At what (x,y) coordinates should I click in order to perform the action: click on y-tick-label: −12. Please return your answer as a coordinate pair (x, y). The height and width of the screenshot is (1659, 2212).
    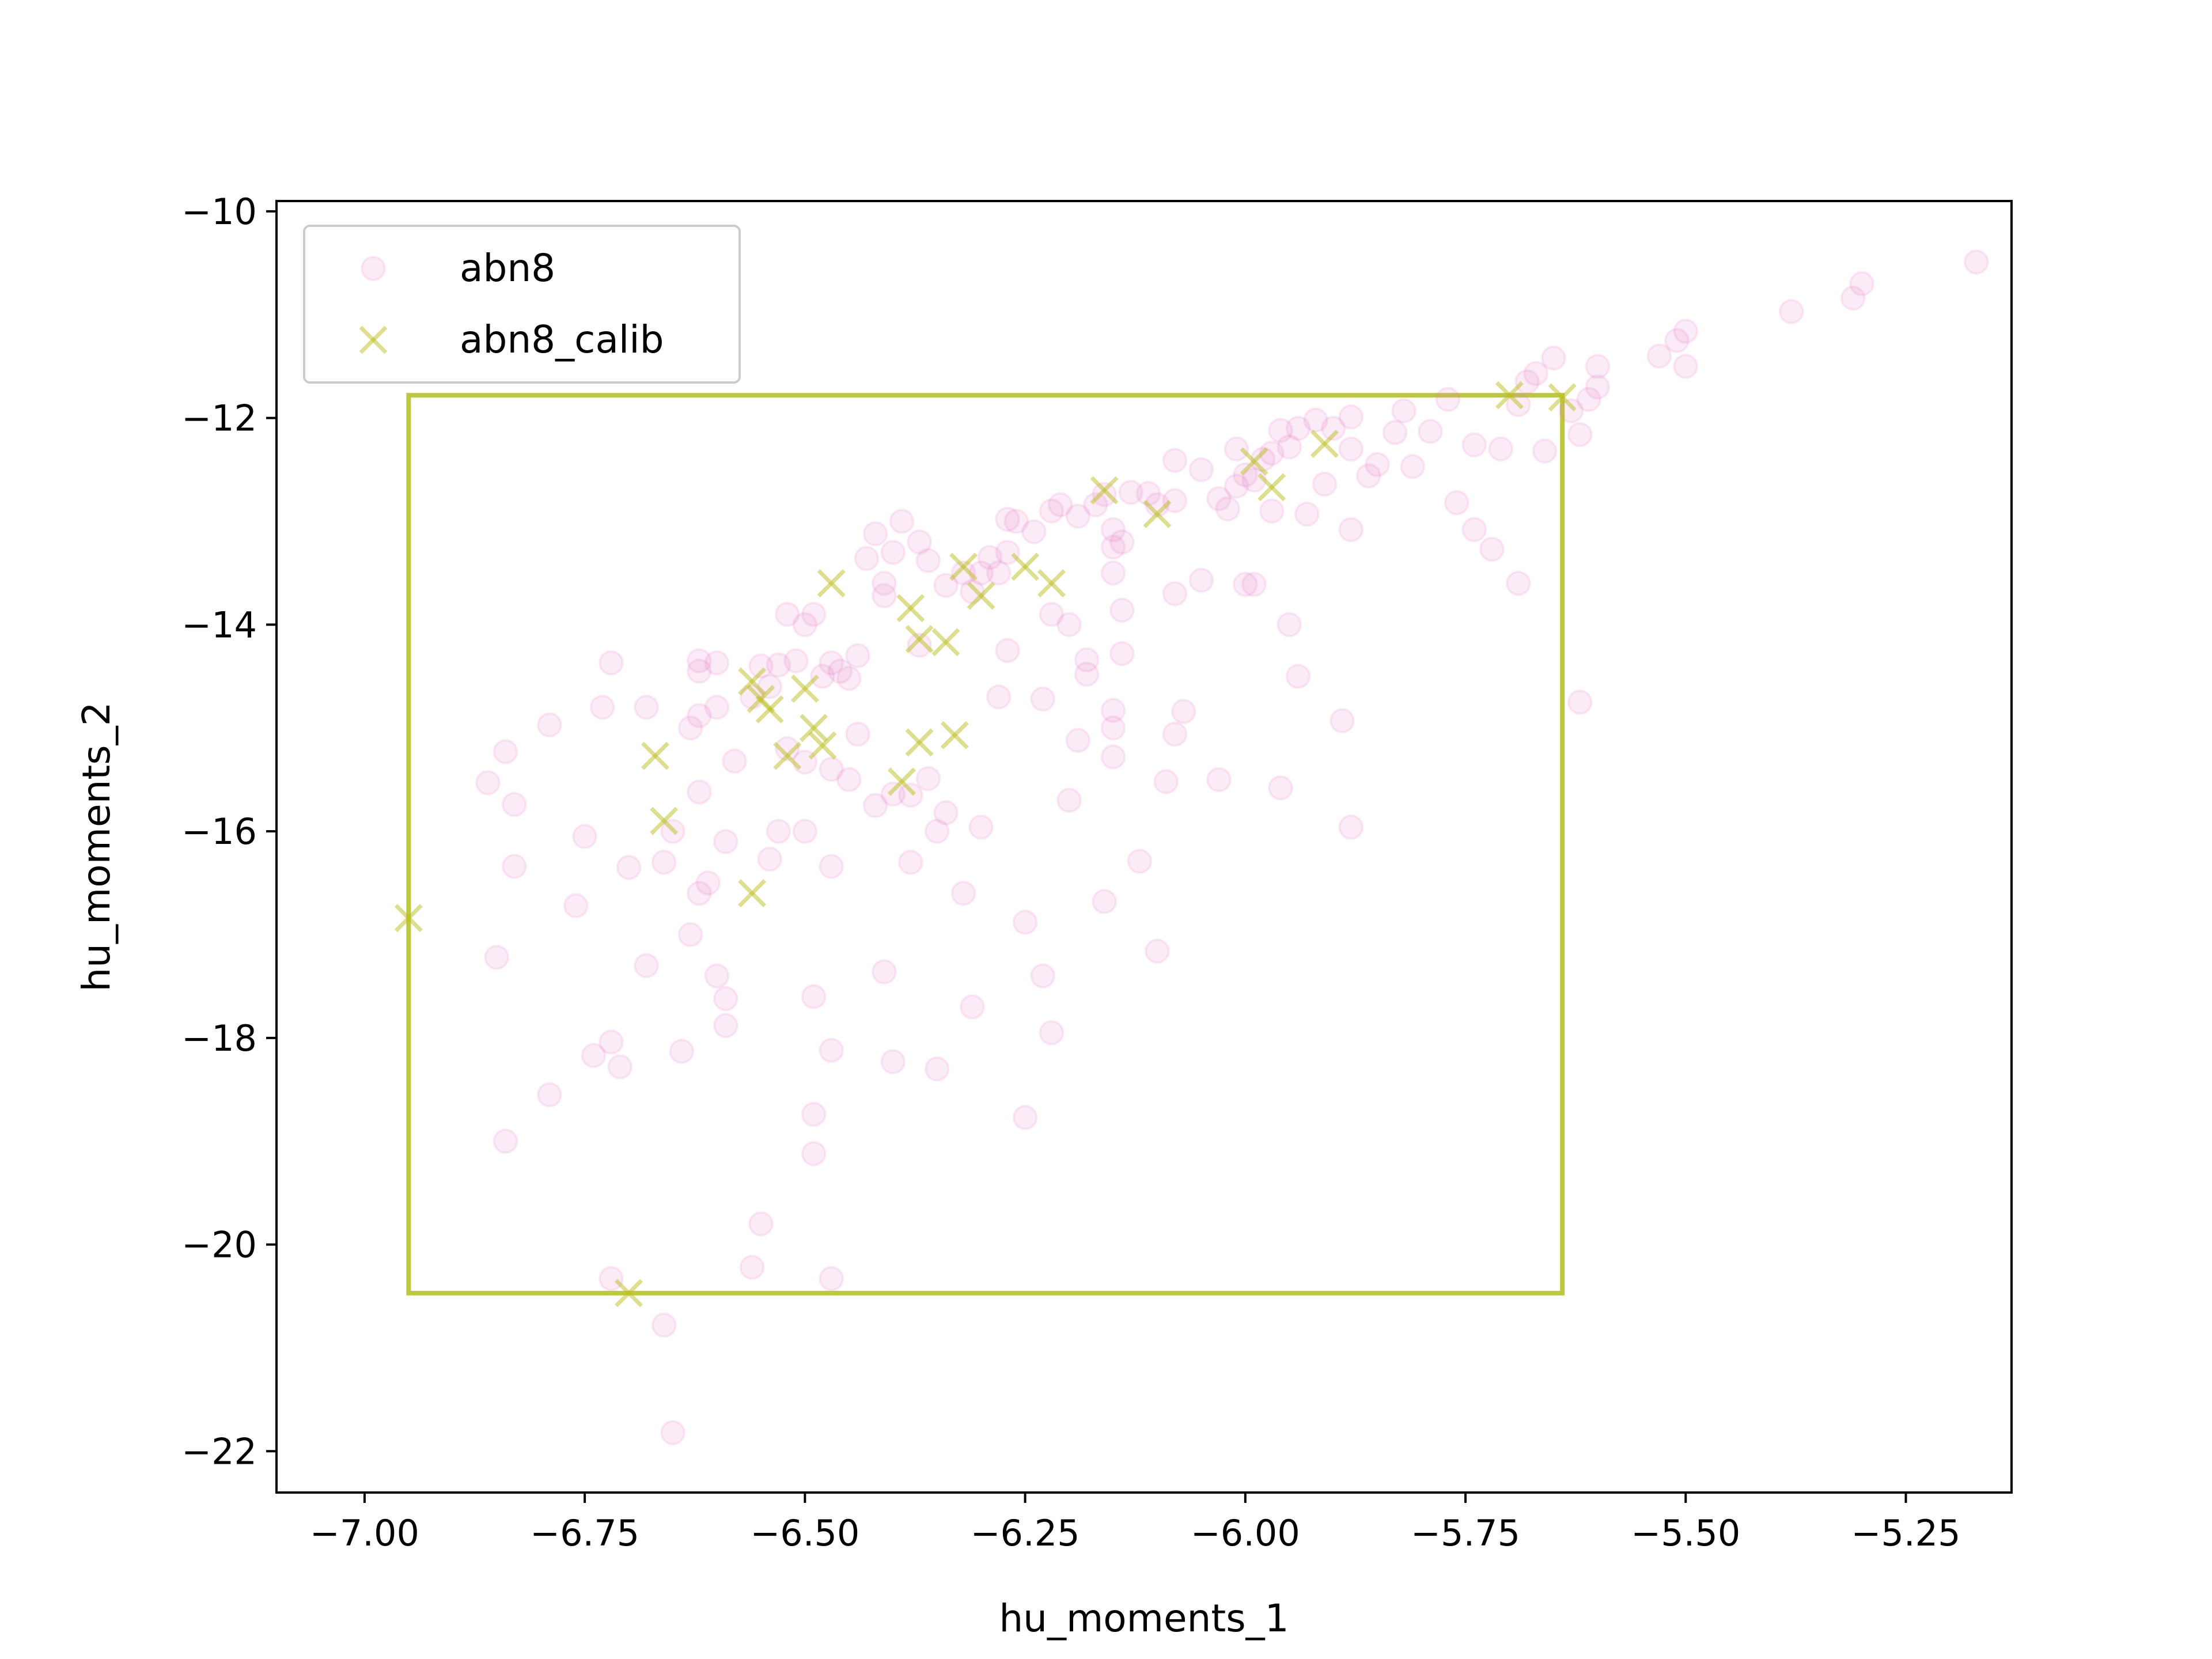
    Looking at the image, I should click on (219, 418).